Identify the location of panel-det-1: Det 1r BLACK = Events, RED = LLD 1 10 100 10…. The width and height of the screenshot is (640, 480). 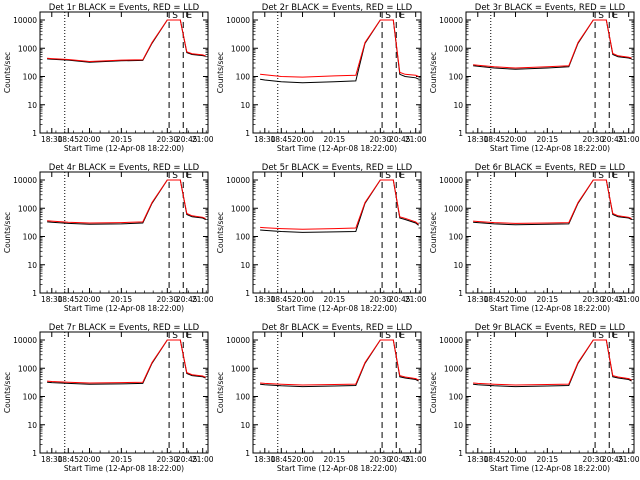
(108, 78).